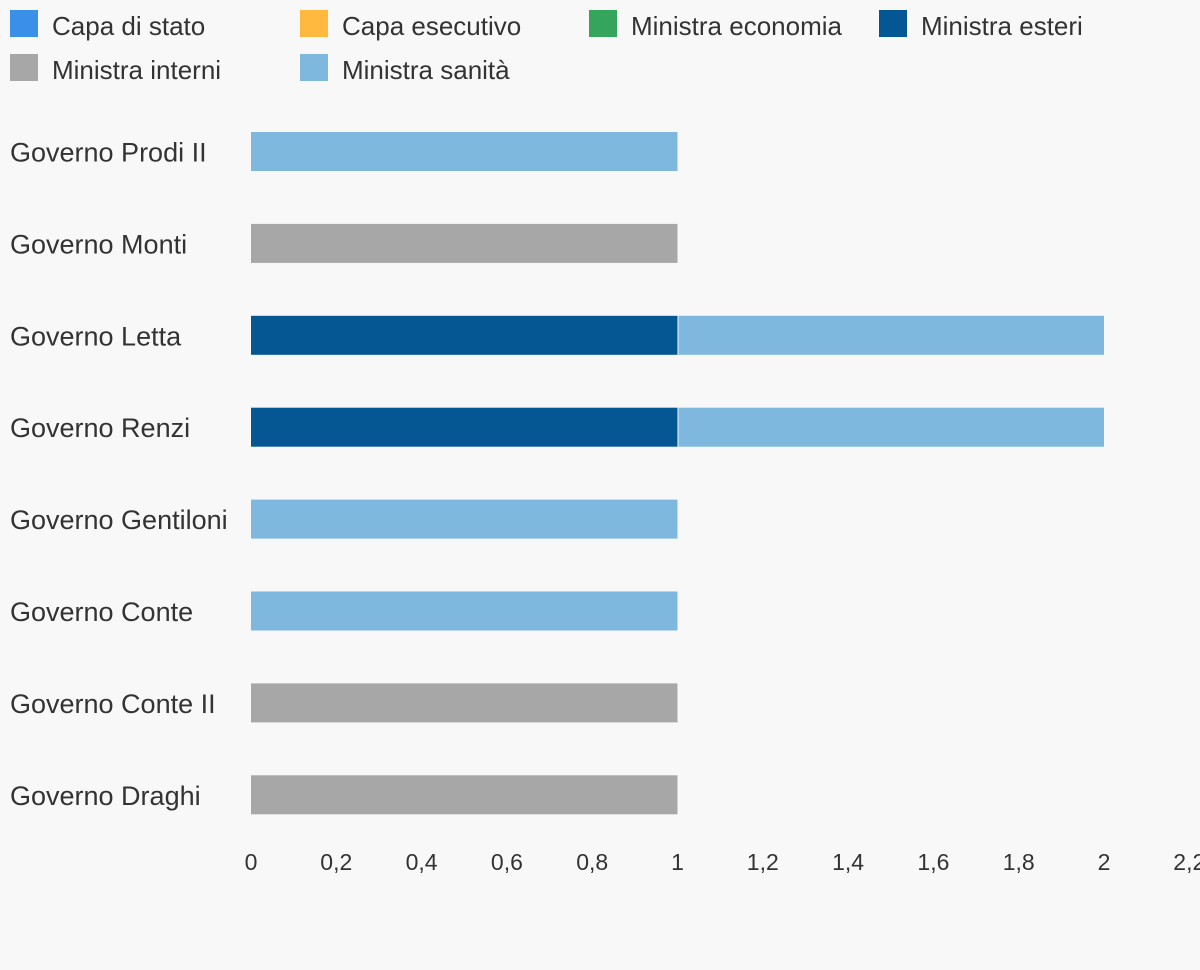 The width and height of the screenshot is (1200, 970). What do you see at coordinates (100, 428) in the screenshot?
I see `category-label: Governo Renzi` at bounding box center [100, 428].